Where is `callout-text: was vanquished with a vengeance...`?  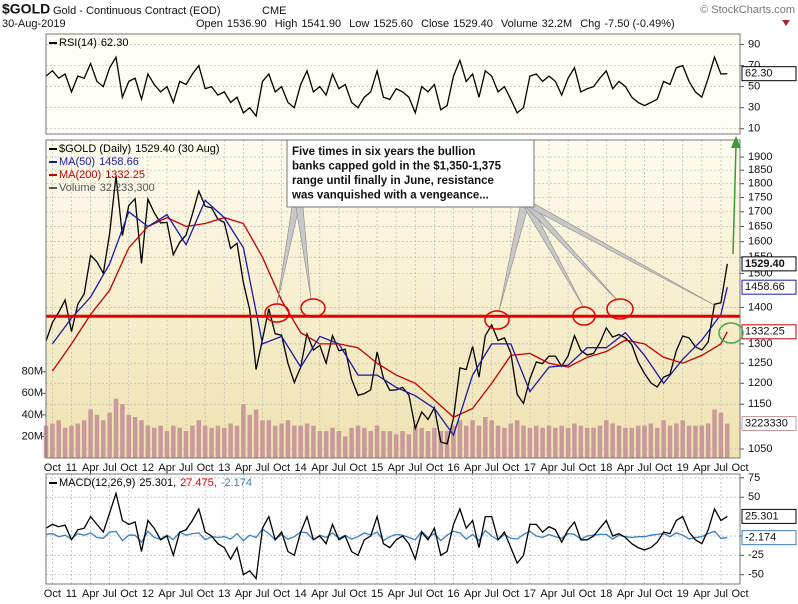
callout-text: was vanquished with a vengeance... is located at coordinates (390, 196).